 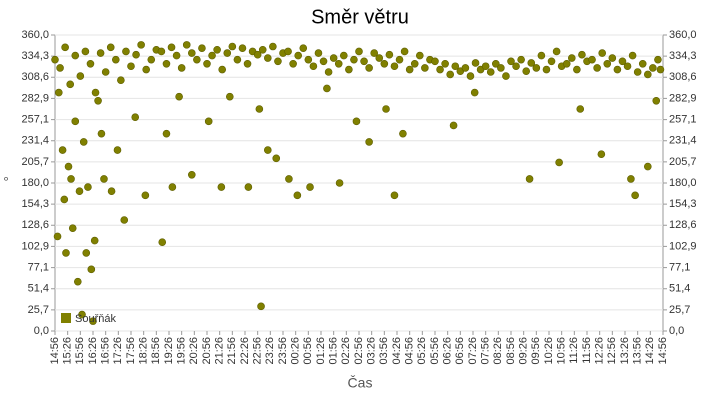 What do you see at coordinates (35, 98) in the screenshot?
I see `y-tick-label: 282,9` at bounding box center [35, 98].